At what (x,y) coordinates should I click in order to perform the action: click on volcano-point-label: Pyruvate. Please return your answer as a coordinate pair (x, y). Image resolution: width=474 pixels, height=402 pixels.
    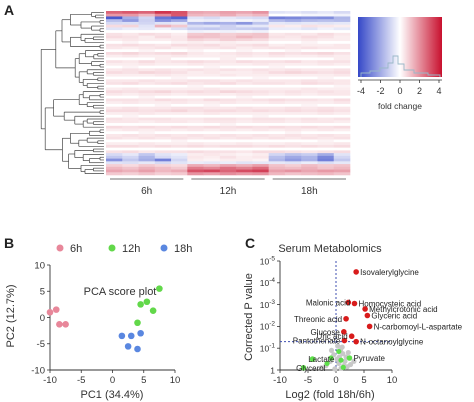
    Looking at the image, I should click on (369, 358).